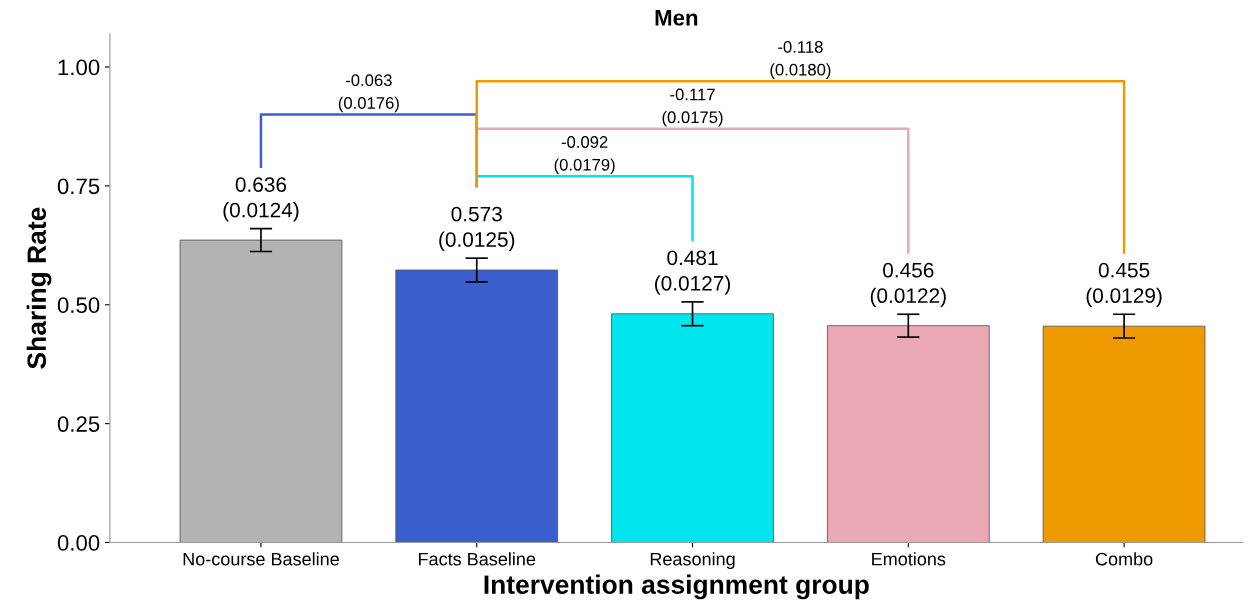 The width and height of the screenshot is (1249, 613). I want to click on x-tick-label: Reasoning, so click(692, 561).